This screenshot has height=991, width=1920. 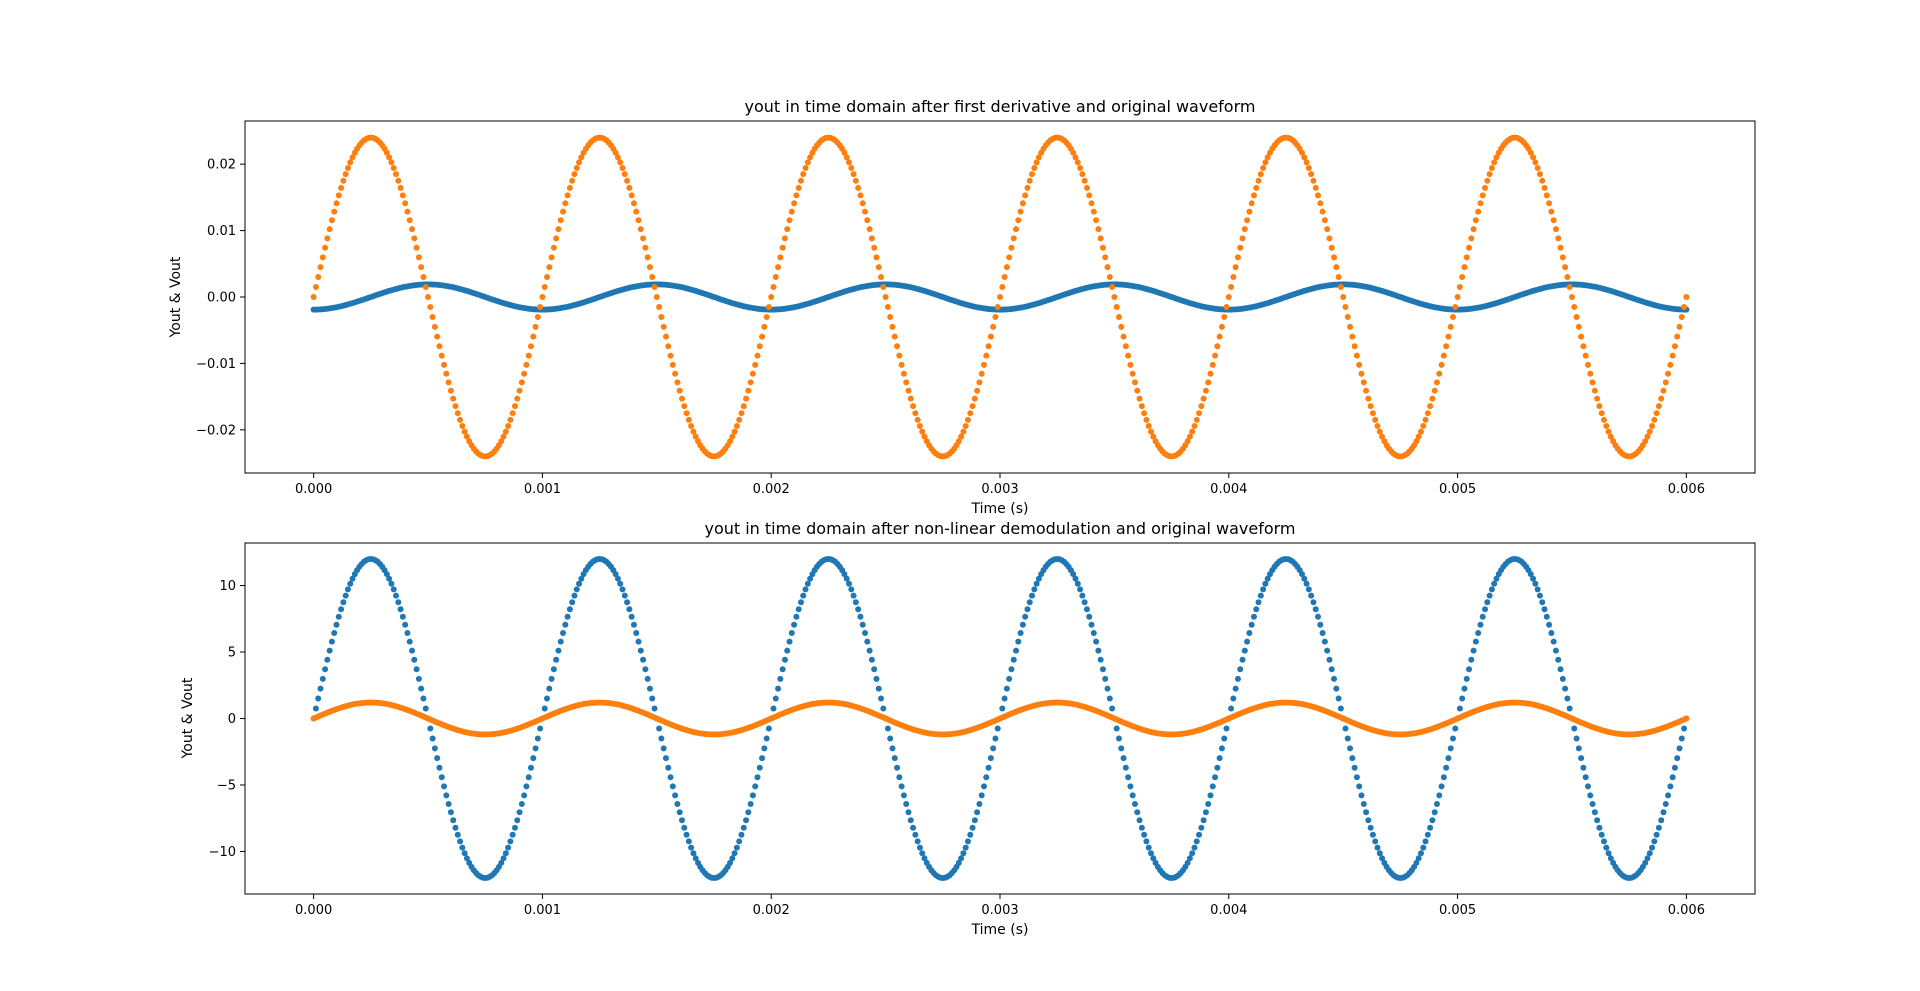 What do you see at coordinates (542, 489) in the screenshot?
I see `x-tick-label: 0.001` at bounding box center [542, 489].